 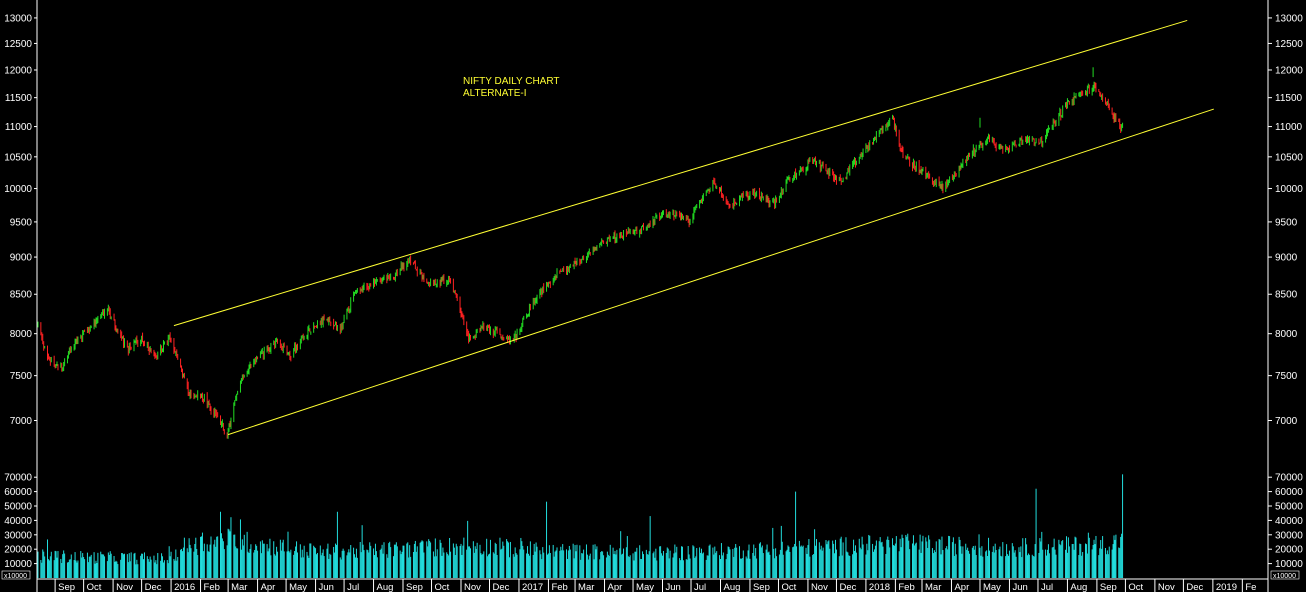 I want to click on volume-bars, so click(x=580, y=526).